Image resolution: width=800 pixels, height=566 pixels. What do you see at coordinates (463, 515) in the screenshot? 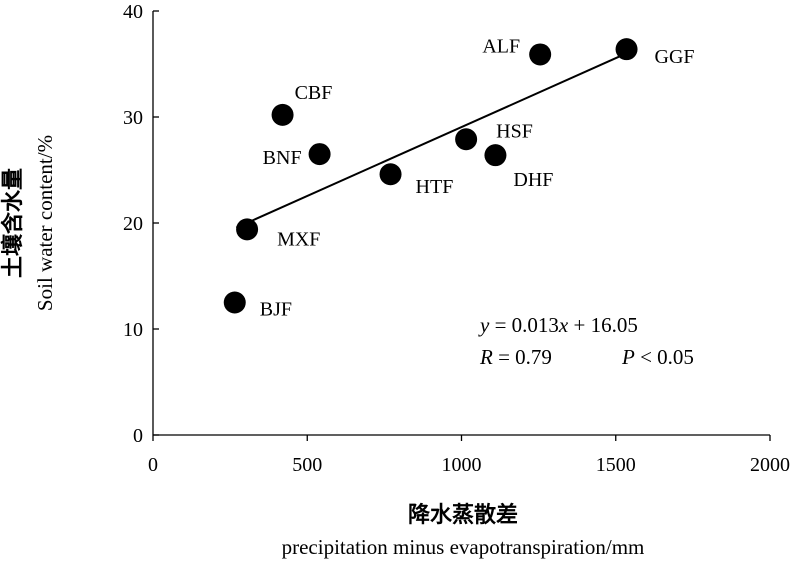
I see `x-axis-label-chinese: 降水蒸散差` at bounding box center [463, 515].